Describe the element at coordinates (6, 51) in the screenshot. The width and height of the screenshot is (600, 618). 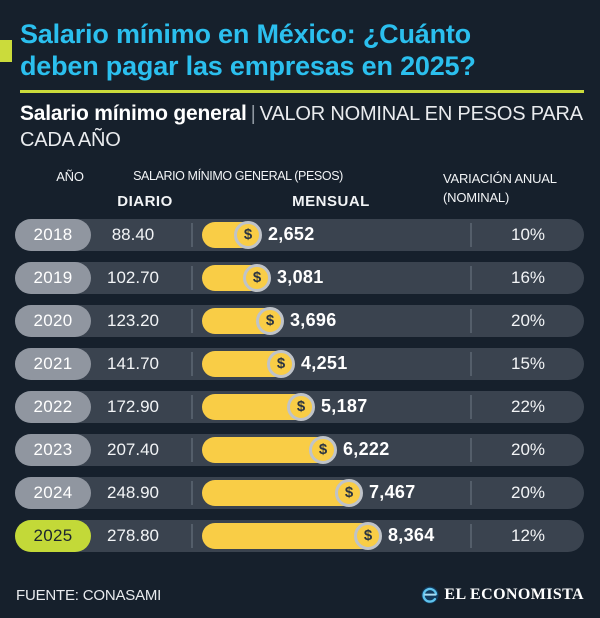
I see `accent-square` at that location.